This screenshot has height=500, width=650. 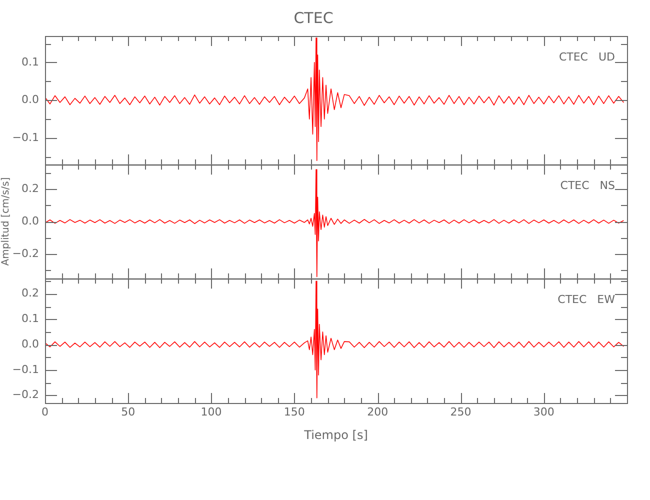 What do you see at coordinates (314, 17) in the screenshot?
I see `chart-title: CTEC` at bounding box center [314, 17].